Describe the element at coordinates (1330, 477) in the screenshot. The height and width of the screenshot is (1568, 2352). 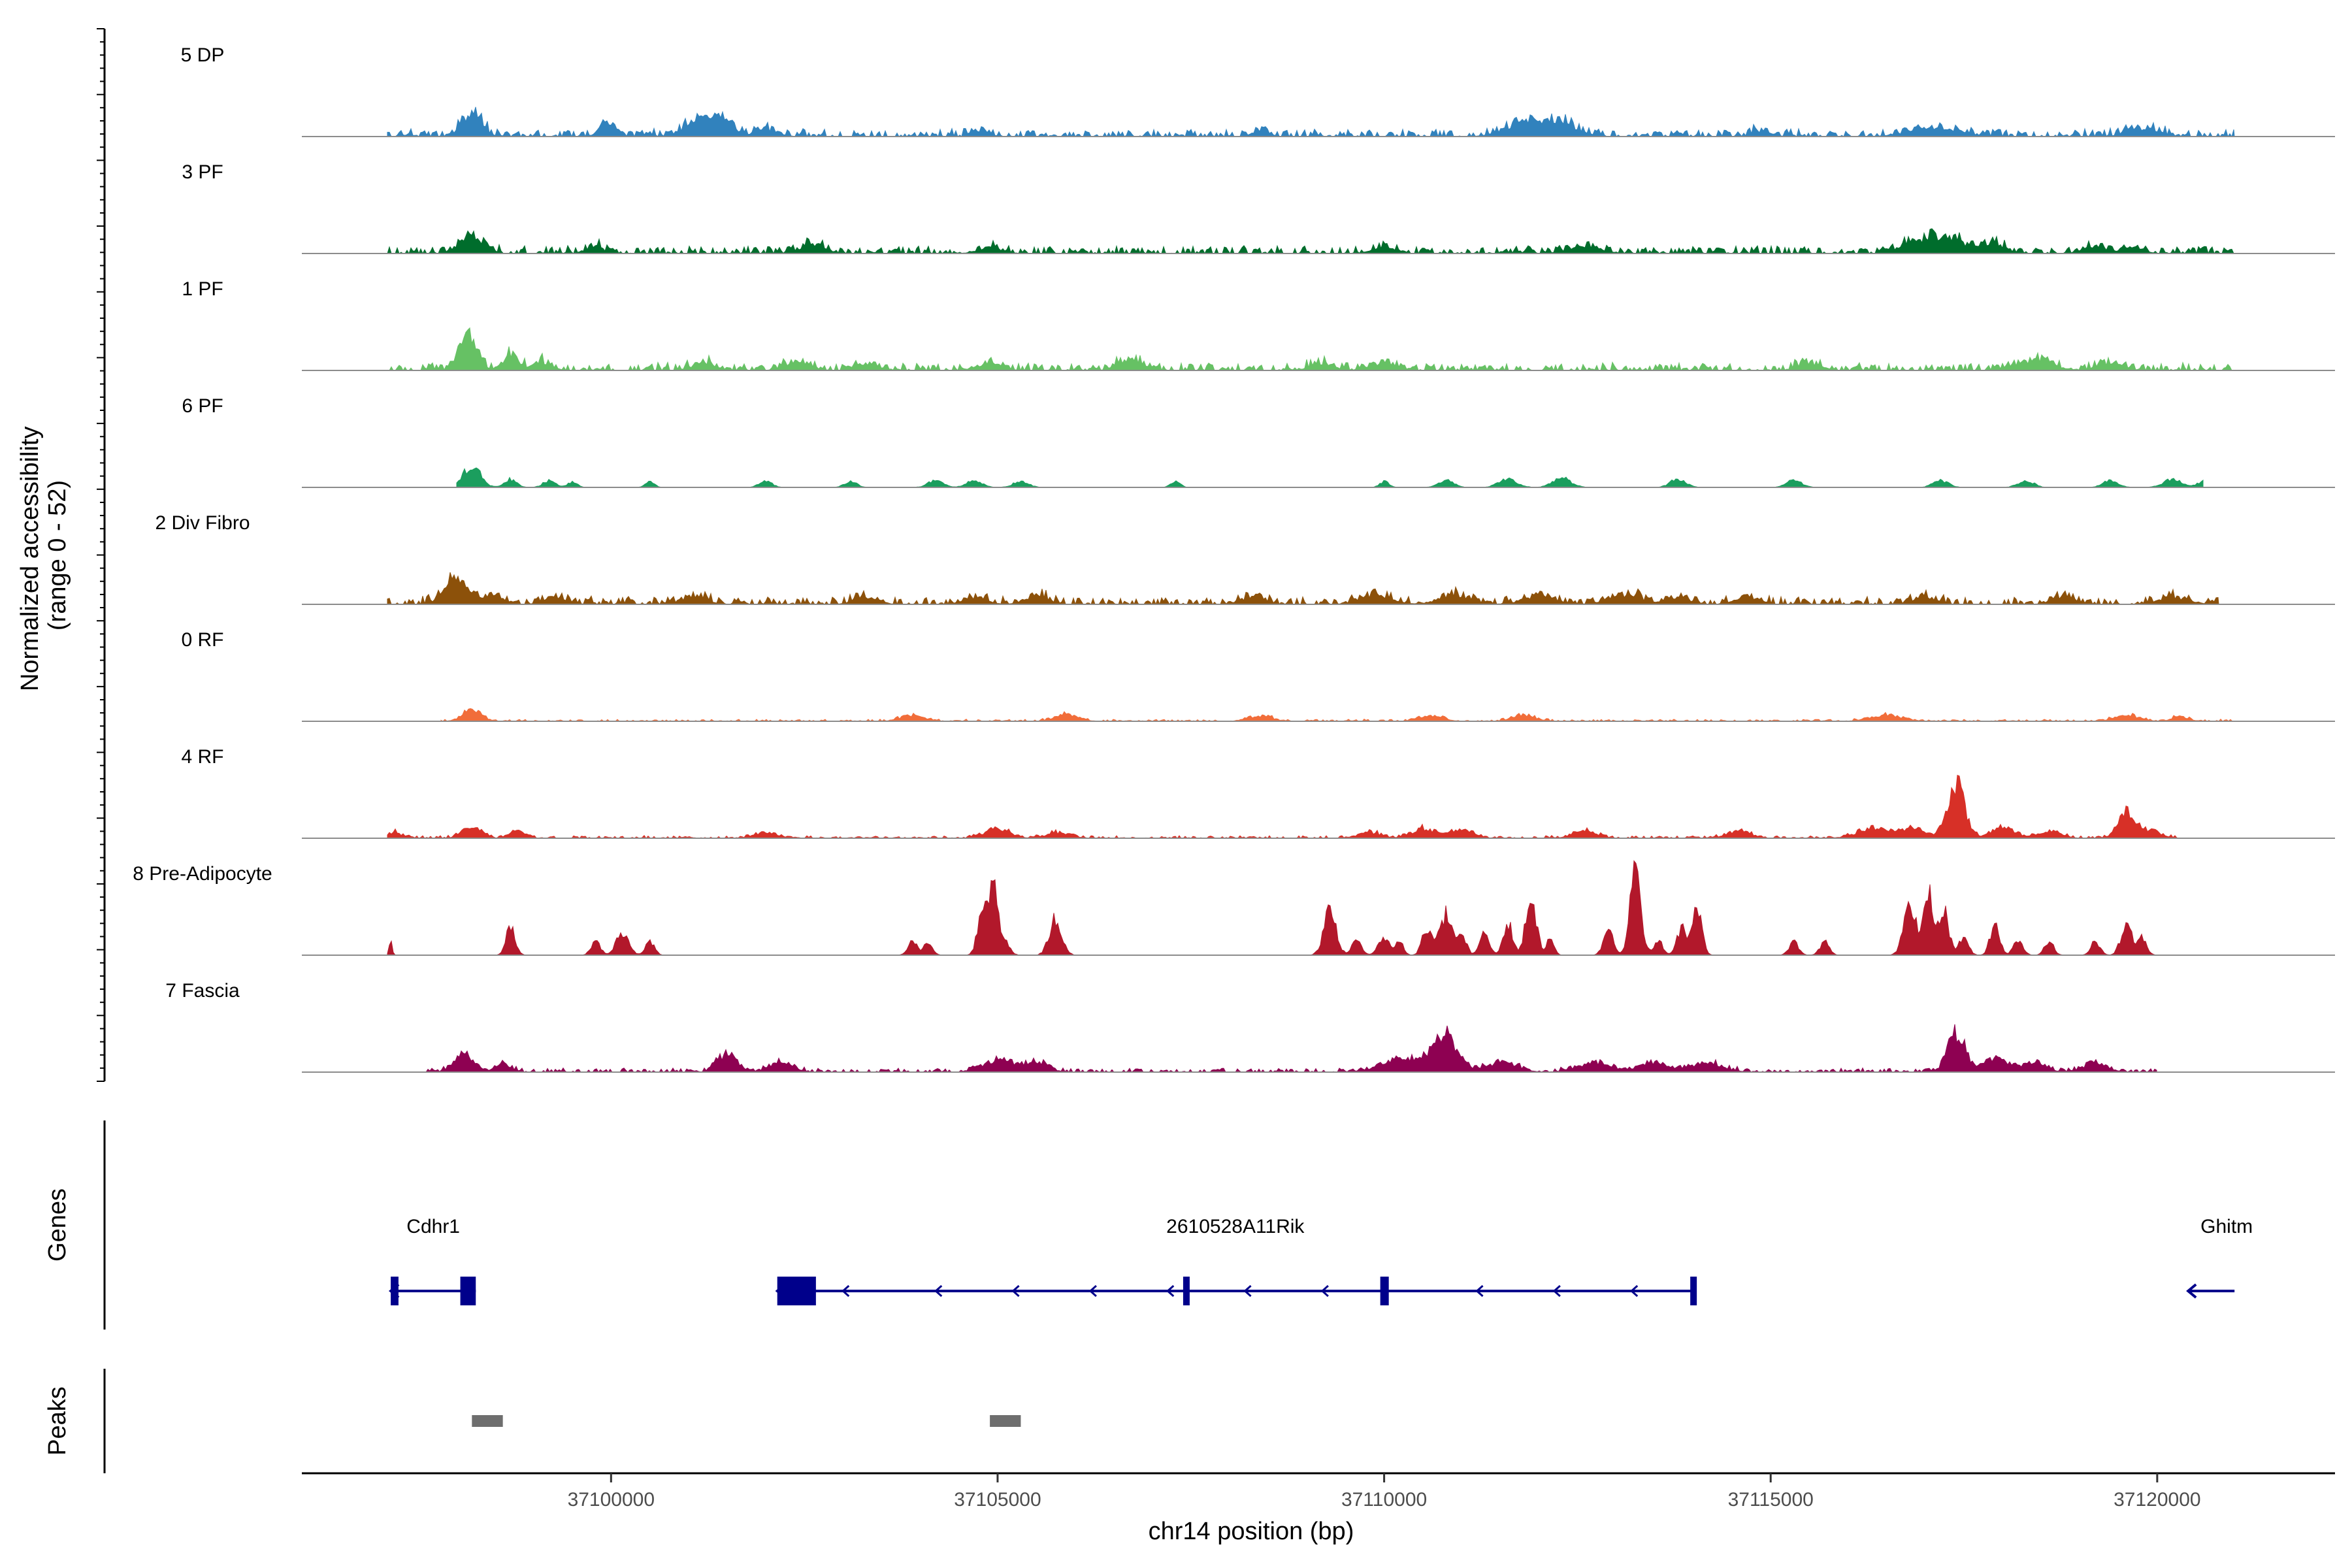
I see `coverage-area-6-pf` at that location.